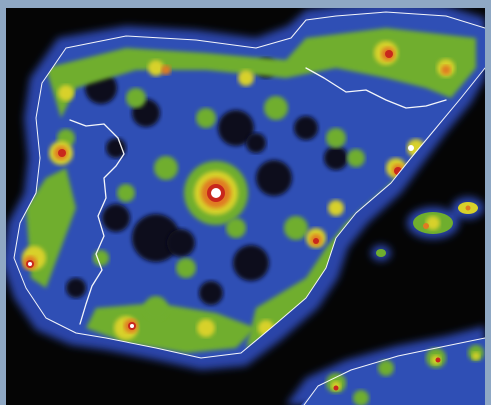 The width and height of the screenshot is (491, 405). Describe the element at coordinates (97, 222) in the screenshot. I see `portugal-spain-border` at that location.